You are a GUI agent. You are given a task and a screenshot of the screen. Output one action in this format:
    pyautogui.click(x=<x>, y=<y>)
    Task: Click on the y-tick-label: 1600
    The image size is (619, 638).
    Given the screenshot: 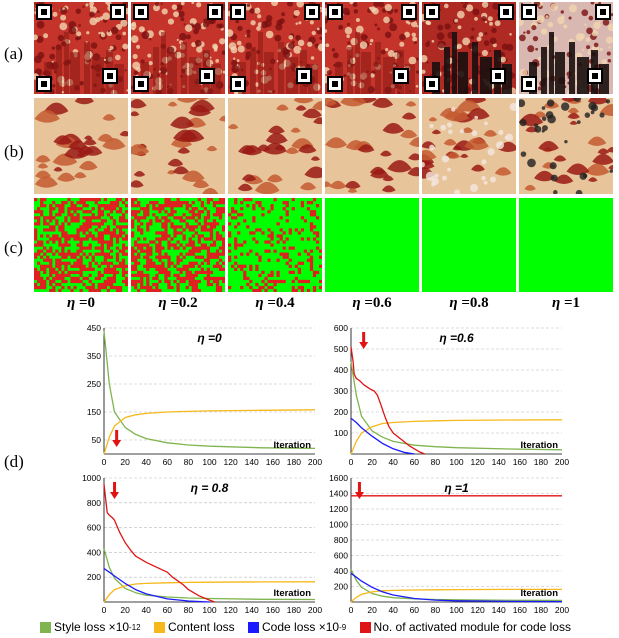 What is the action you would take?
    pyautogui.click(x=338, y=478)
    